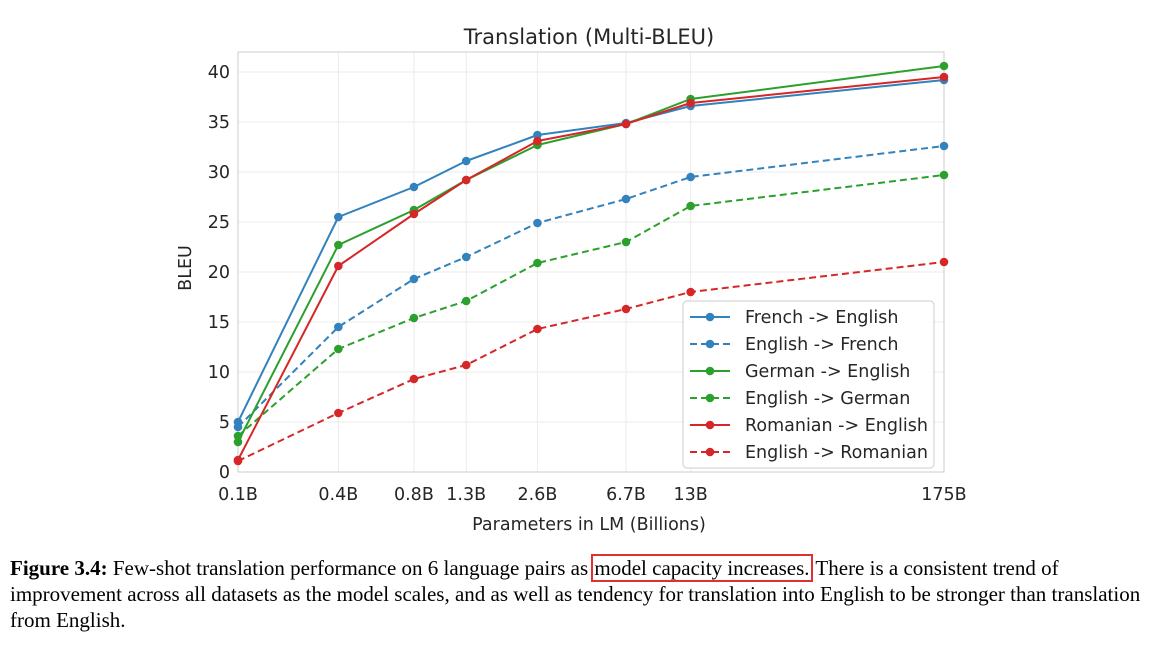 The image size is (1159, 649). What do you see at coordinates (219, 73) in the screenshot?
I see `y-tick-label: 40` at bounding box center [219, 73].